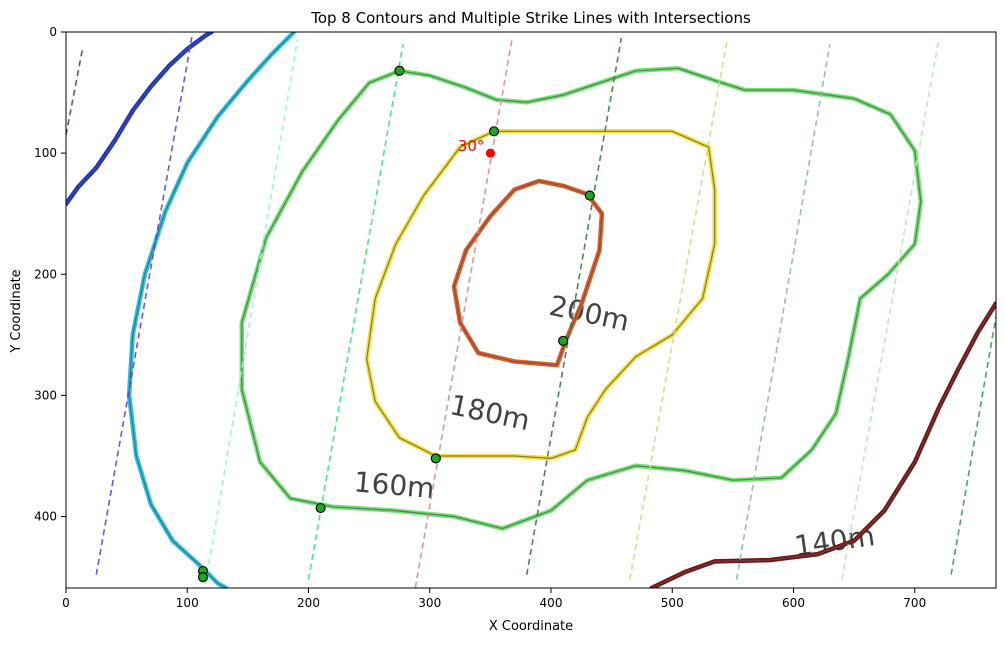 This screenshot has width=1005, height=646. What do you see at coordinates (589, 313) in the screenshot?
I see `map-label-0: 200m` at bounding box center [589, 313].